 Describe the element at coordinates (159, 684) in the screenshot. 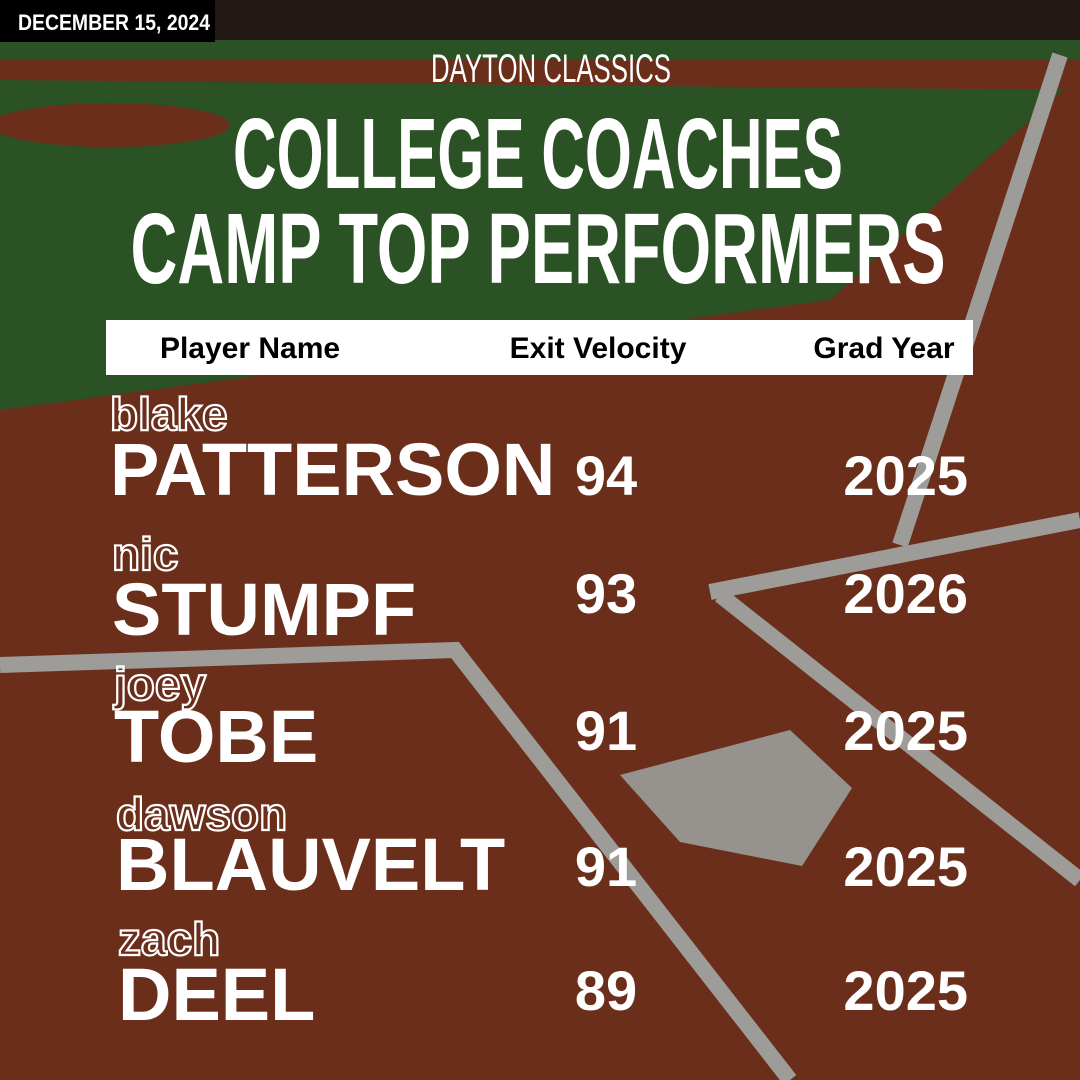

I see `first-name: joey` at that location.